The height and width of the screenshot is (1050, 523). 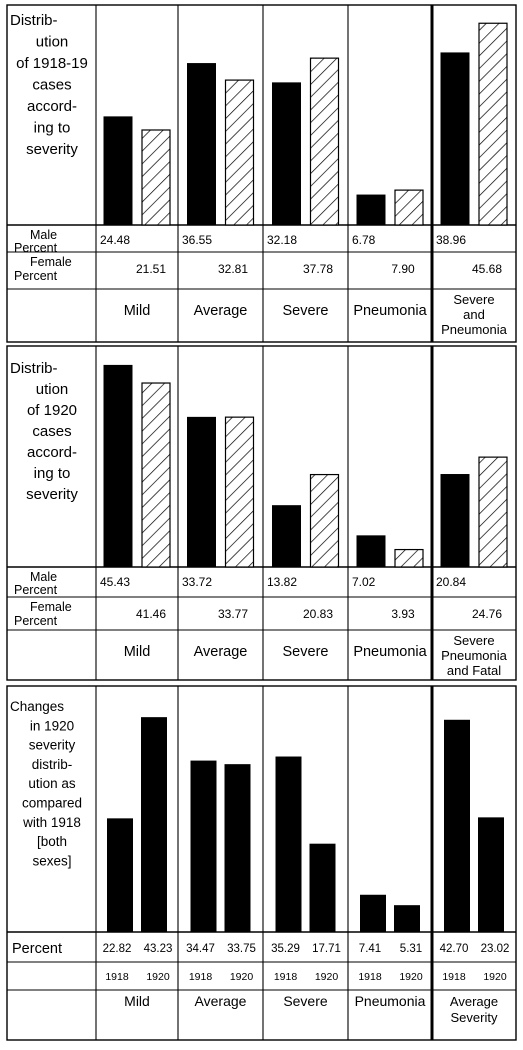 What do you see at coordinates (364, 240) in the screenshot?
I see `male-percent-label: 6.78` at bounding box center [364, 240].